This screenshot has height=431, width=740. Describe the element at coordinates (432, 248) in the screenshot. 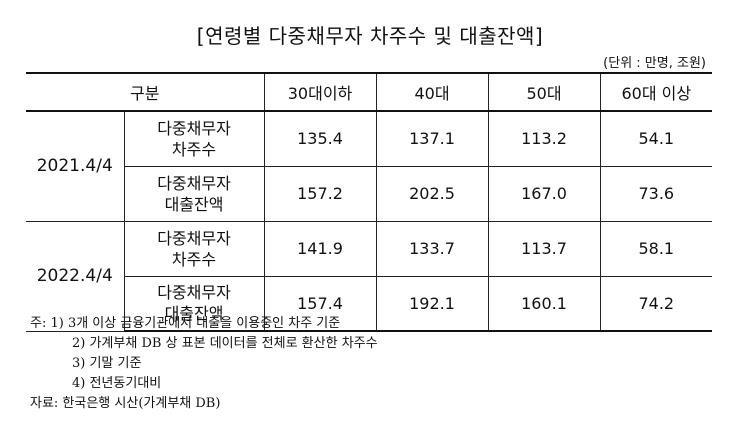

I see `value-cell: 133.7` at that location.